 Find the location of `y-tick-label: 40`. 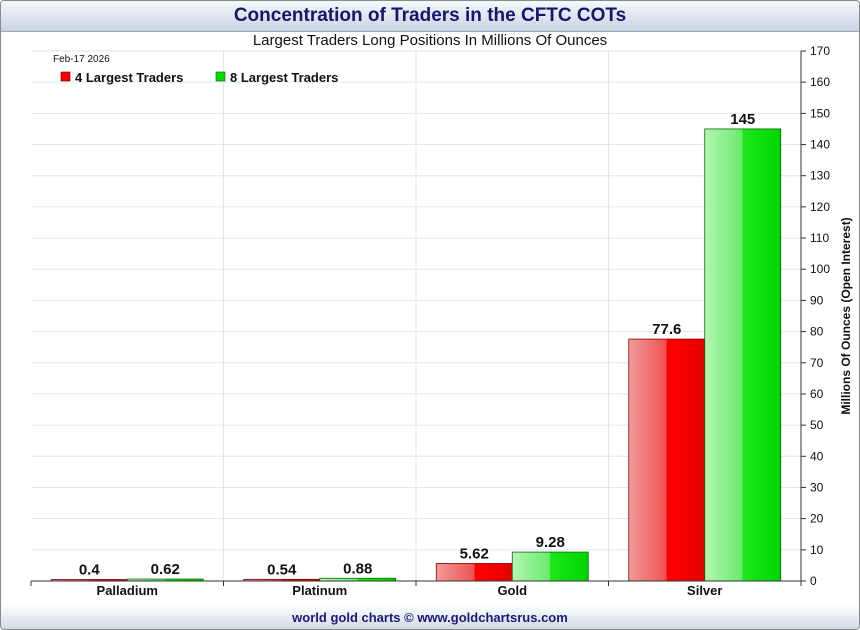

y-tick-label: 40 is located at coordinates (817, 456).